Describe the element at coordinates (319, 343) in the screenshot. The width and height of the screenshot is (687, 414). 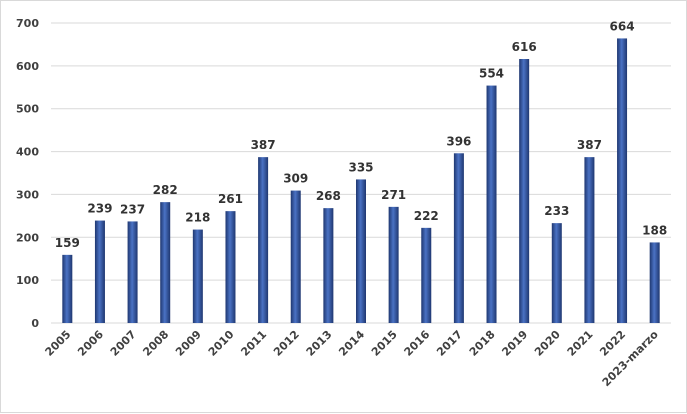
I see `x-tick-label-2013: 2013` at that location.